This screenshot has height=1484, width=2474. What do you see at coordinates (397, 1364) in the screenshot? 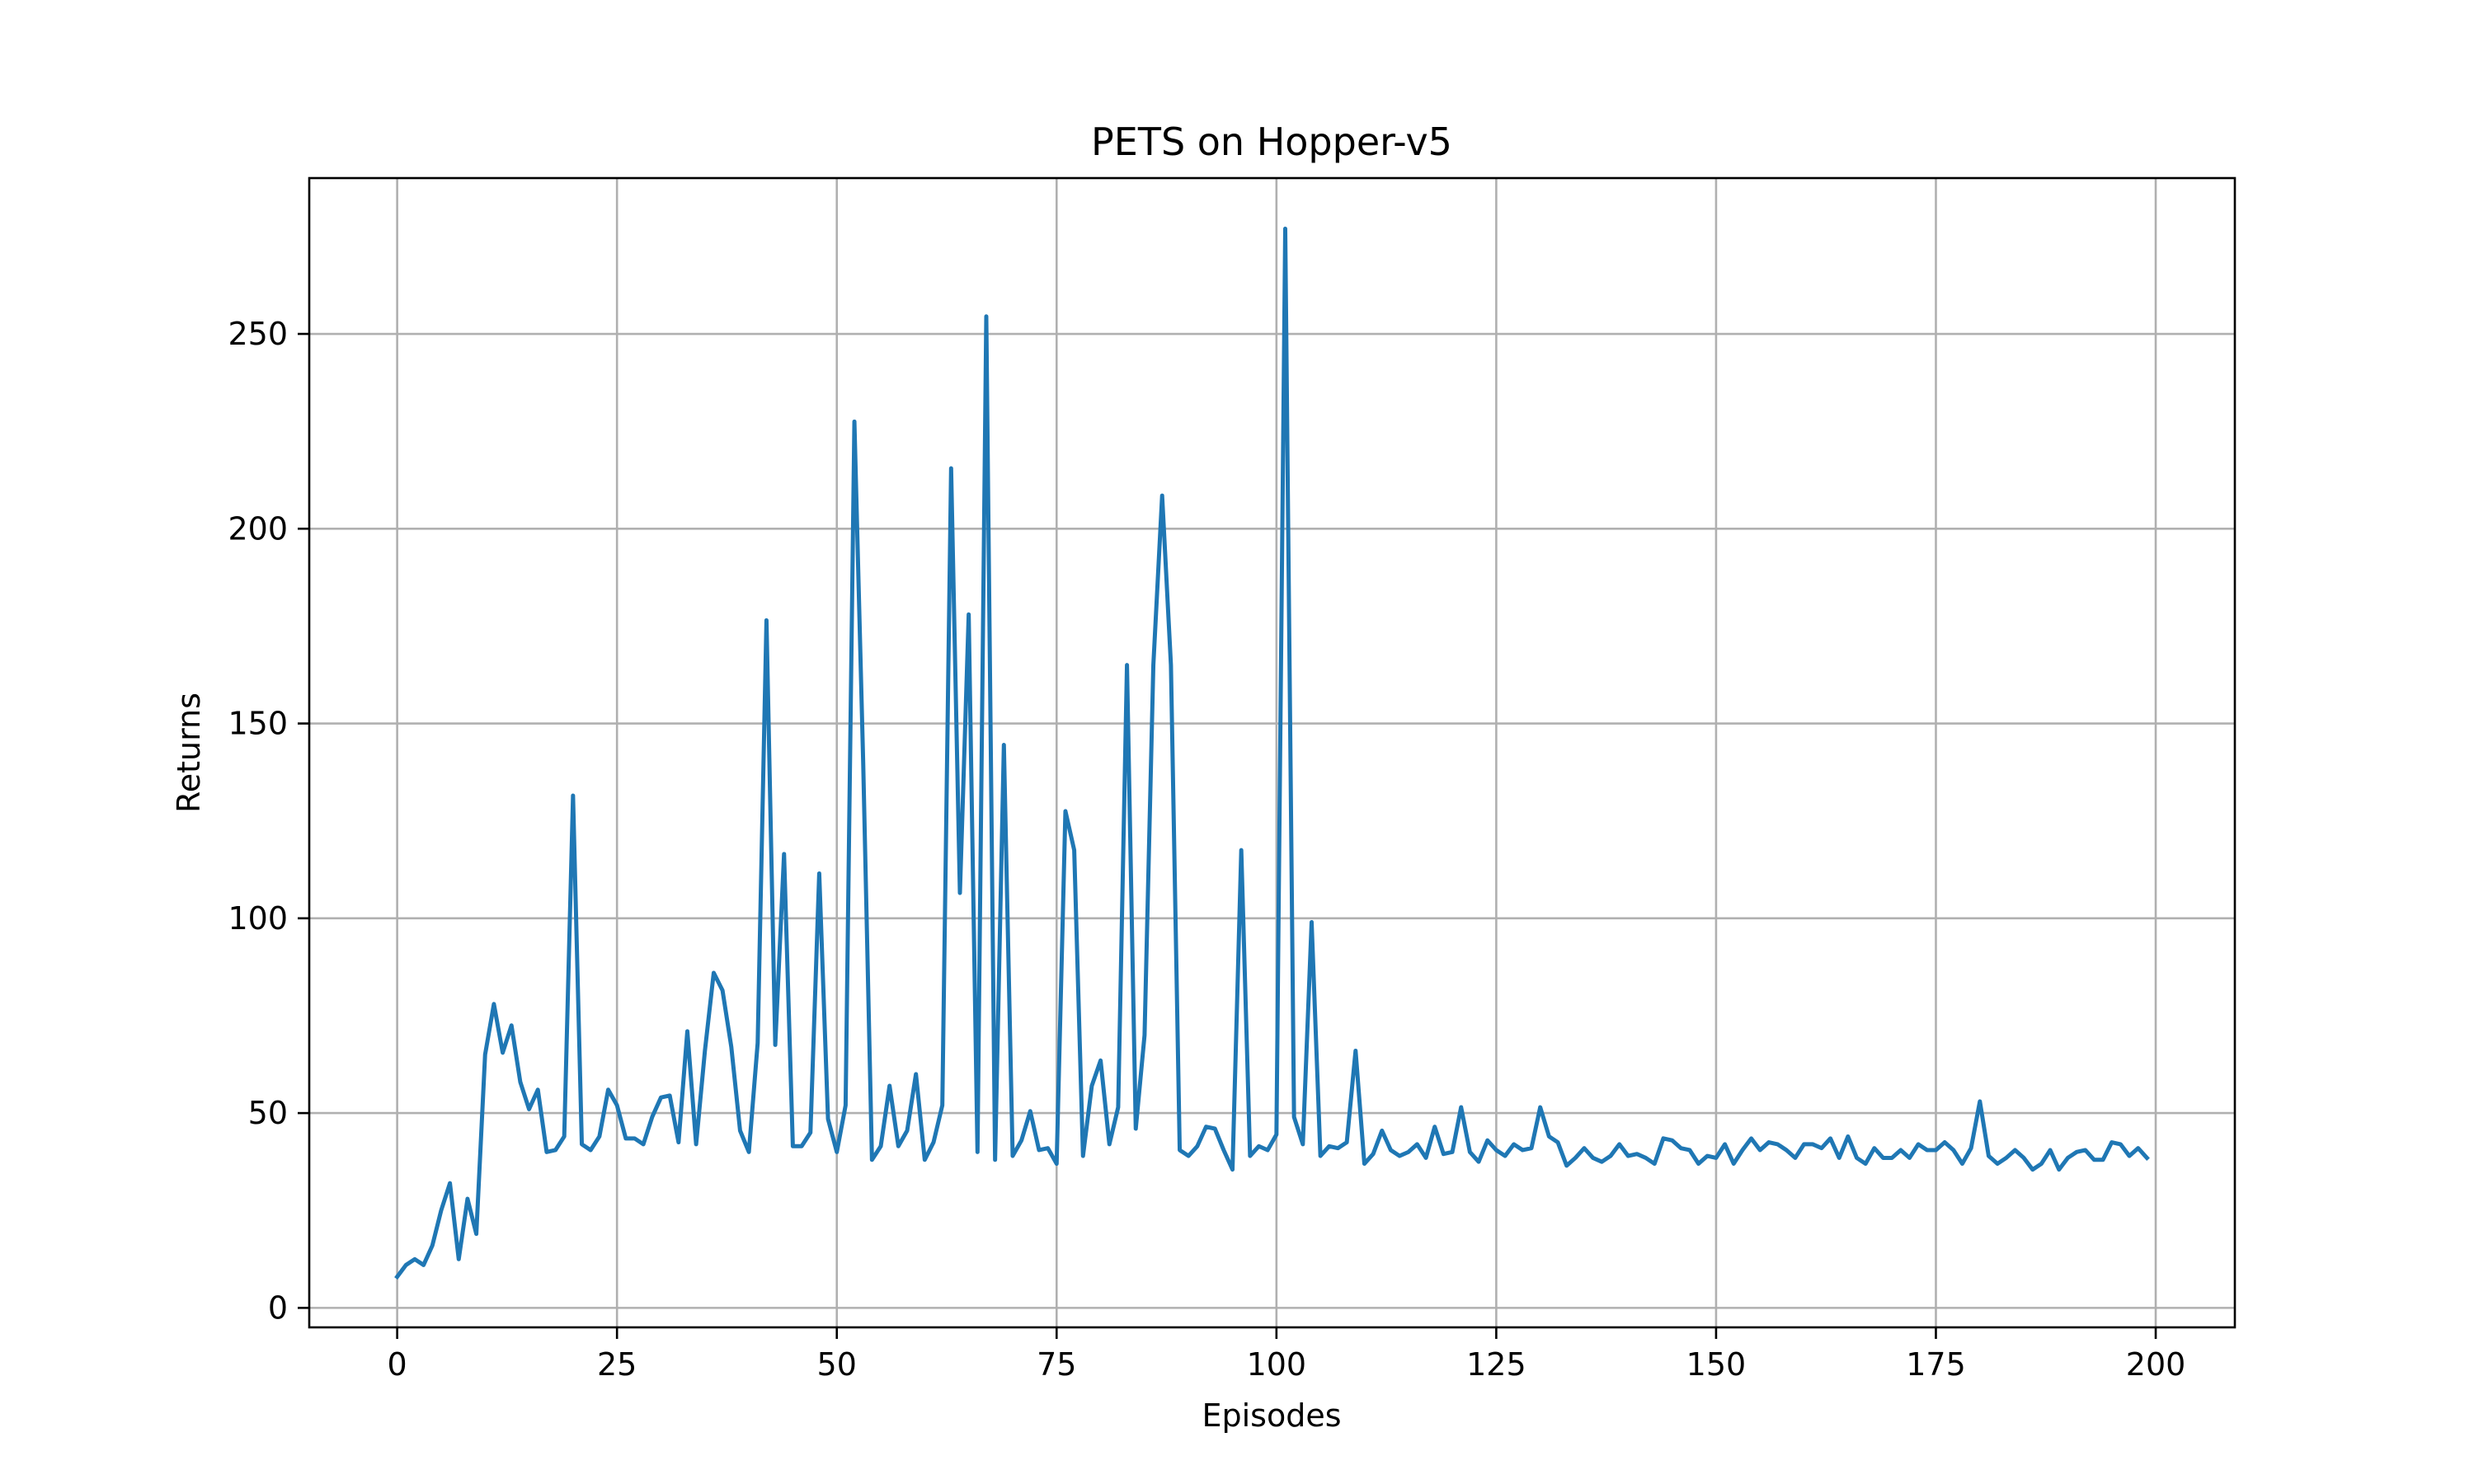
I see `x-tick-label: 0` at bounding box center [397, 1364].